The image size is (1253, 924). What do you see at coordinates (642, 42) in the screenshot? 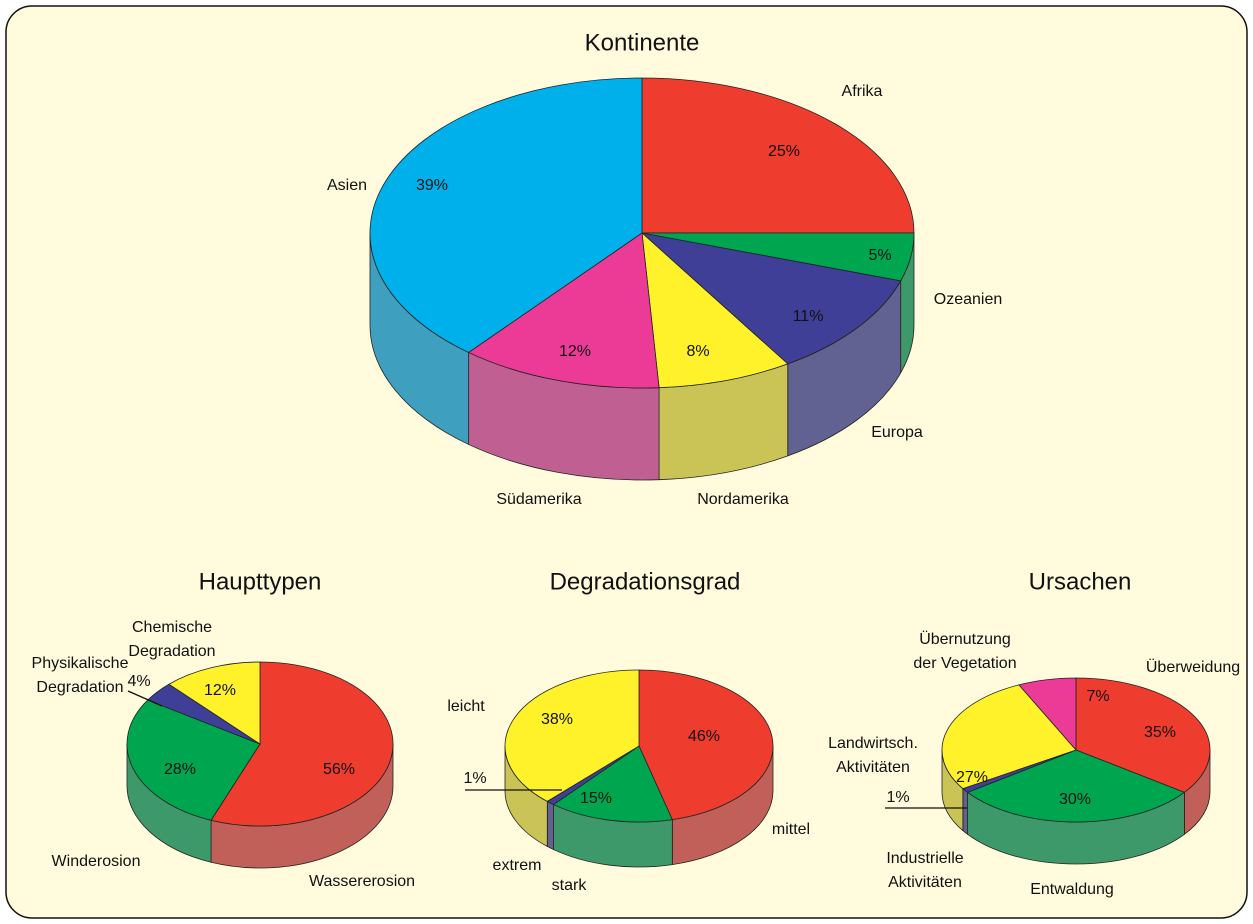
I see `chart-title: Kontinente` at bounding box center [642, 42].